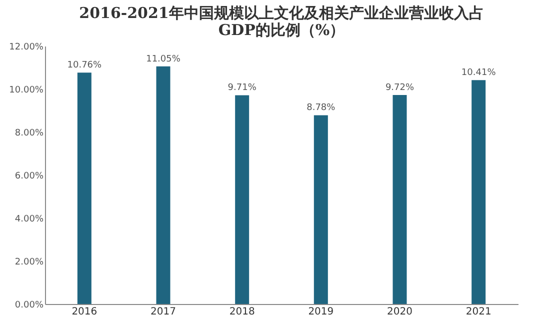  What do you see at coordinates (163, 312) in the screenshot?
I see `x-tick-label: 2017` at bounding box center [163, 312].